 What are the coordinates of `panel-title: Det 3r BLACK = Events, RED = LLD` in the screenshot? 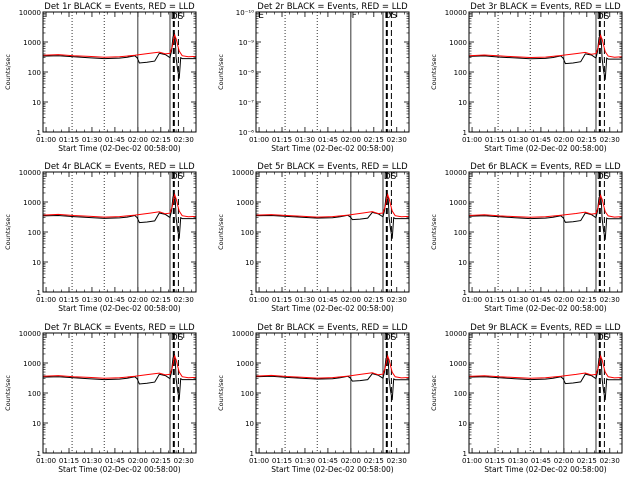 It's located at (545, 7).